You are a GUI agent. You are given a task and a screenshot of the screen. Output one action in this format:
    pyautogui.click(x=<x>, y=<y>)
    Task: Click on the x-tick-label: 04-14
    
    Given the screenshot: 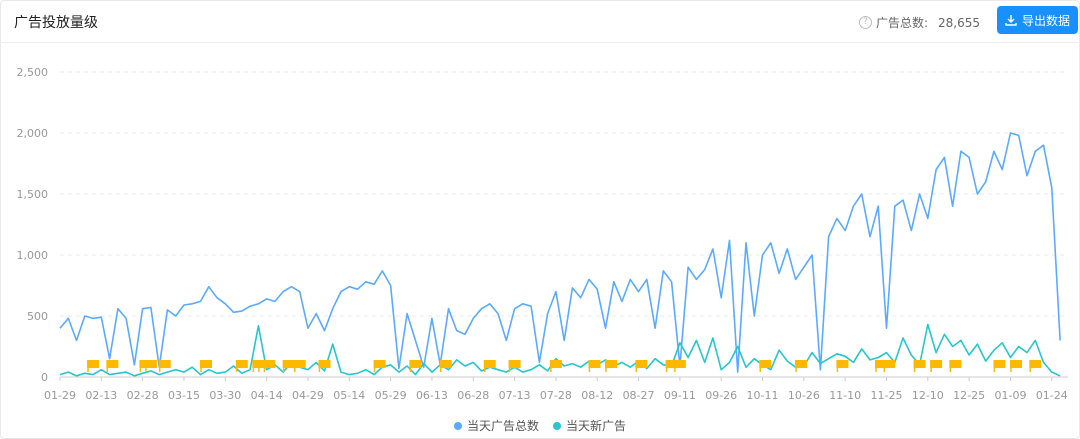 What is the action you would take?
    pyautogui.click(x=267, y=395)
    